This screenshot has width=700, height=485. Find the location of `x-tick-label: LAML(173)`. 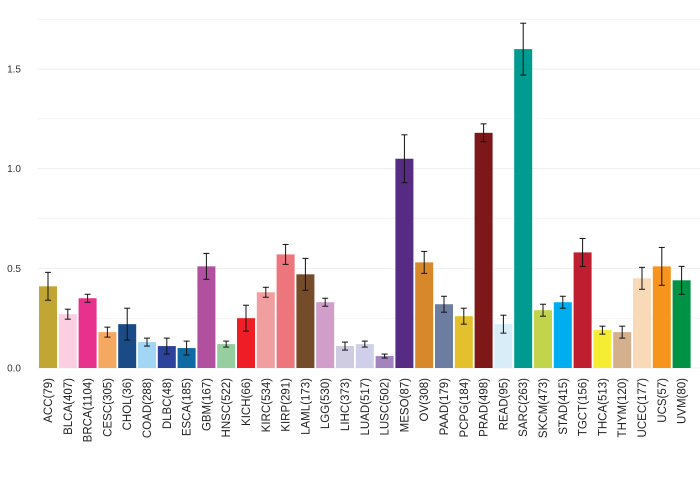

x-tick-label: LAML(173) is located at coordinates (306, 406).